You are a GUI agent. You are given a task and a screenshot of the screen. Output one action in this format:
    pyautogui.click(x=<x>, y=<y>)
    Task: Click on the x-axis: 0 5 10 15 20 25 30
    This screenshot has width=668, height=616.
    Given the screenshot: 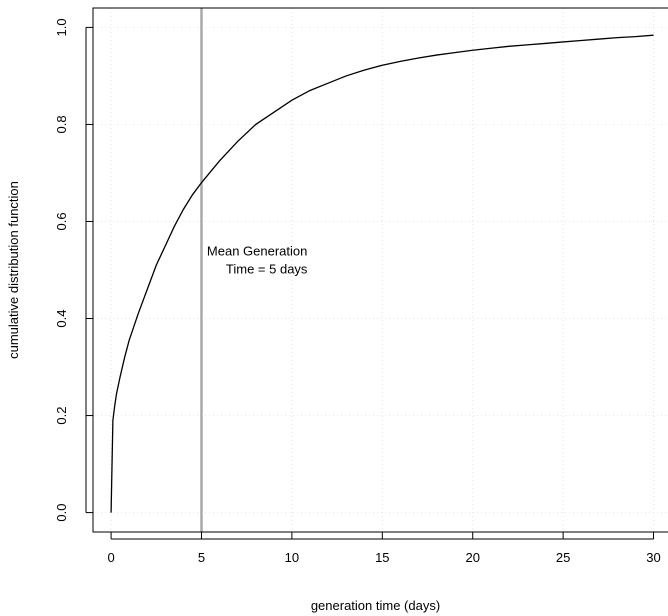 What is the action you would take?
    pyautogui.click(x=384, y=548)
    